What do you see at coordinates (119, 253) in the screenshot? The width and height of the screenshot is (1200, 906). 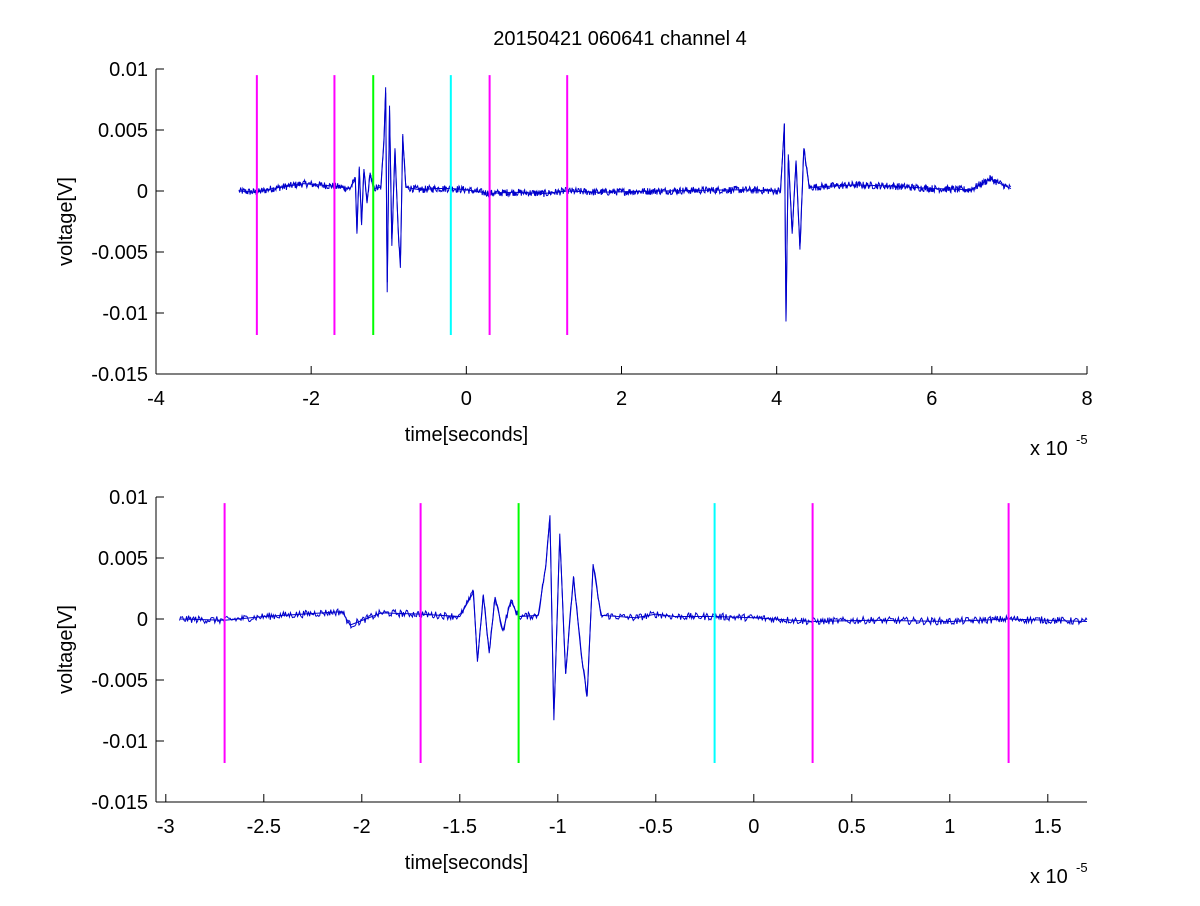 I see `plot1-y-tick-label: -0.005` at bounding box center [119, 253].